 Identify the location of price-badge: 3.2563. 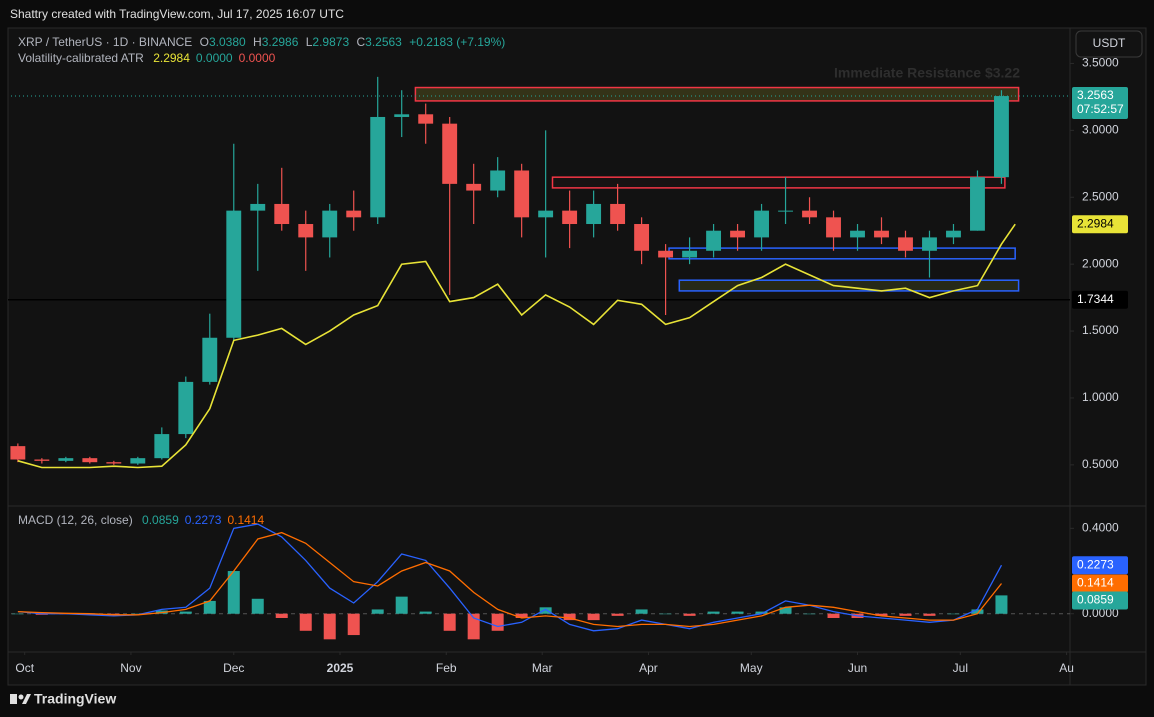
(1095, 95).